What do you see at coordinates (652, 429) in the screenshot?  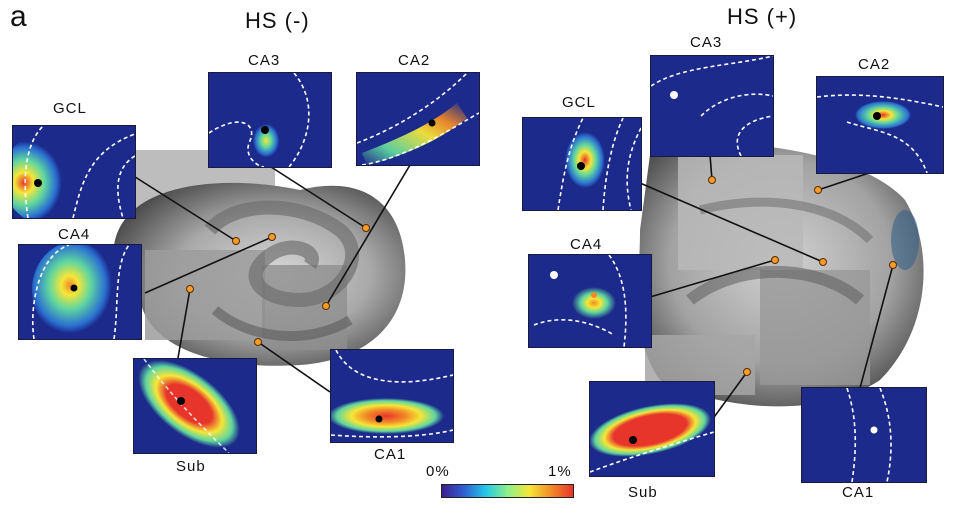 I see `heatmap-sub-right` at bounding box center [652, 429].